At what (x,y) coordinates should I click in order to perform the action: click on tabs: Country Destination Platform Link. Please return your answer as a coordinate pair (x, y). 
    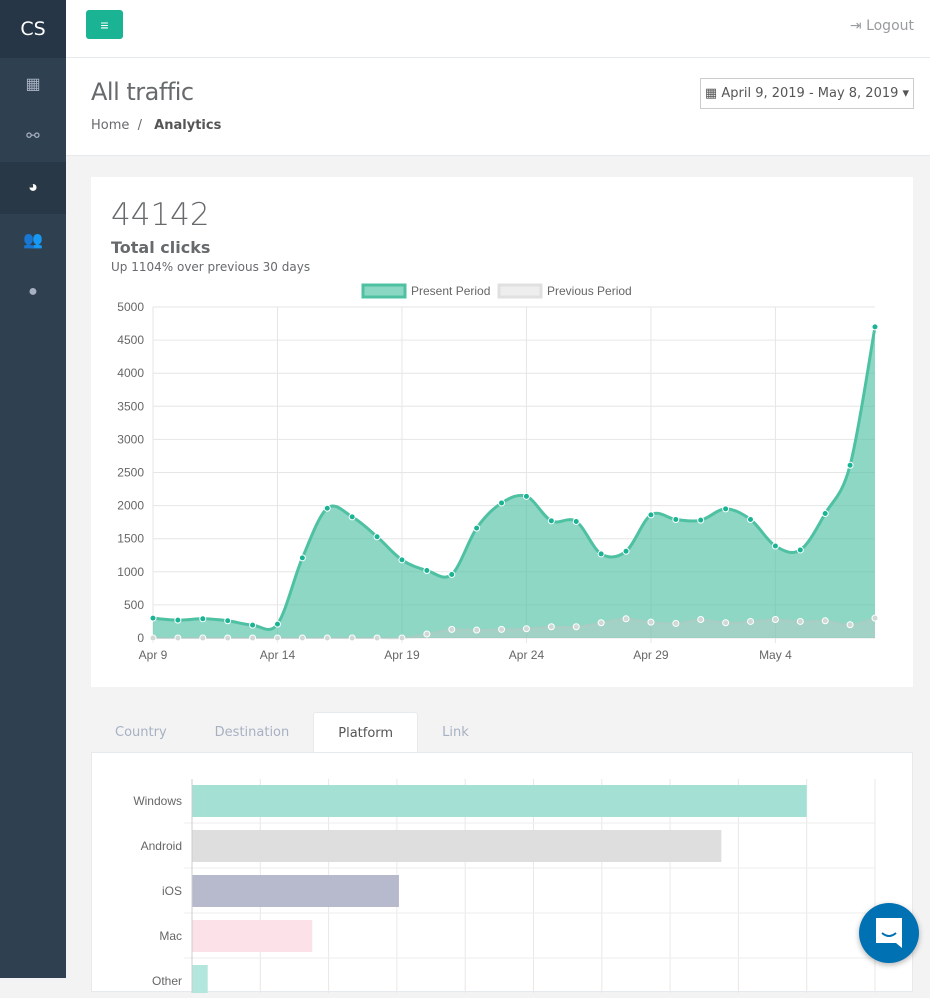
    Looking at the image, I should click on (292, 732).